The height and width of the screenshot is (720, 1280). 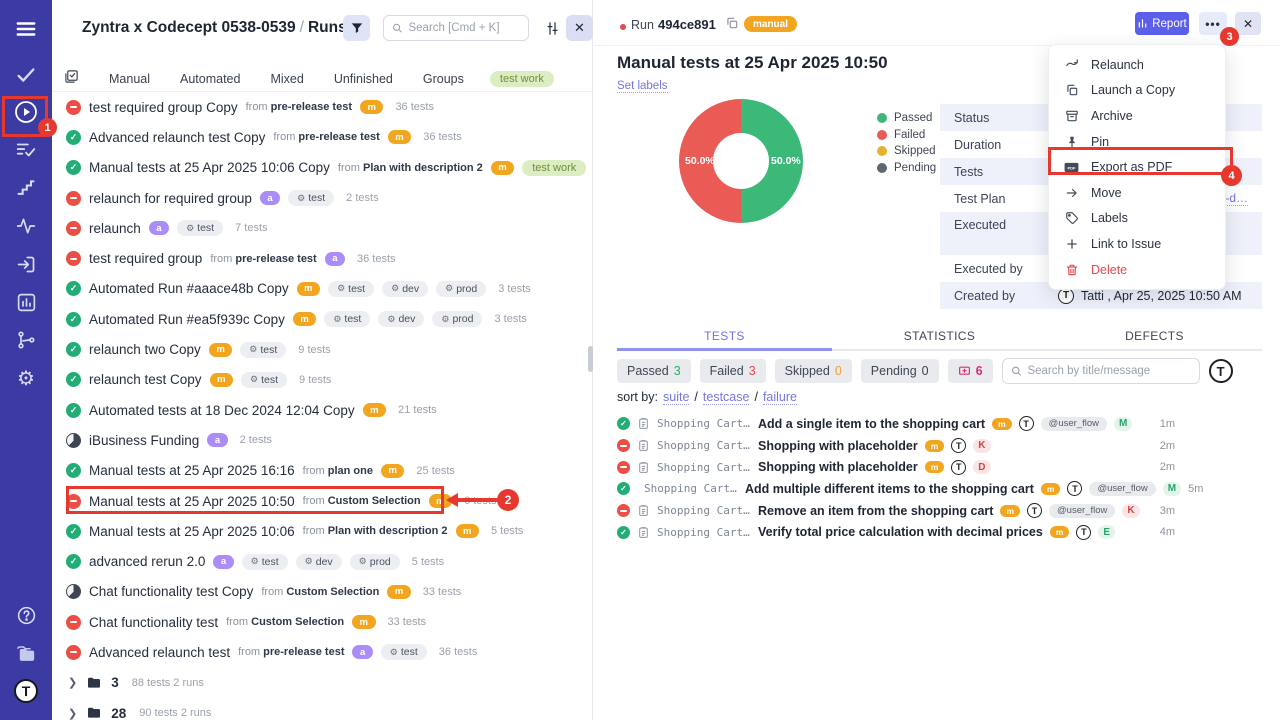 What do you see at coordinates (732, 25) in the screenshot?
I see `copy-icon` at bounding box center [732, 25].